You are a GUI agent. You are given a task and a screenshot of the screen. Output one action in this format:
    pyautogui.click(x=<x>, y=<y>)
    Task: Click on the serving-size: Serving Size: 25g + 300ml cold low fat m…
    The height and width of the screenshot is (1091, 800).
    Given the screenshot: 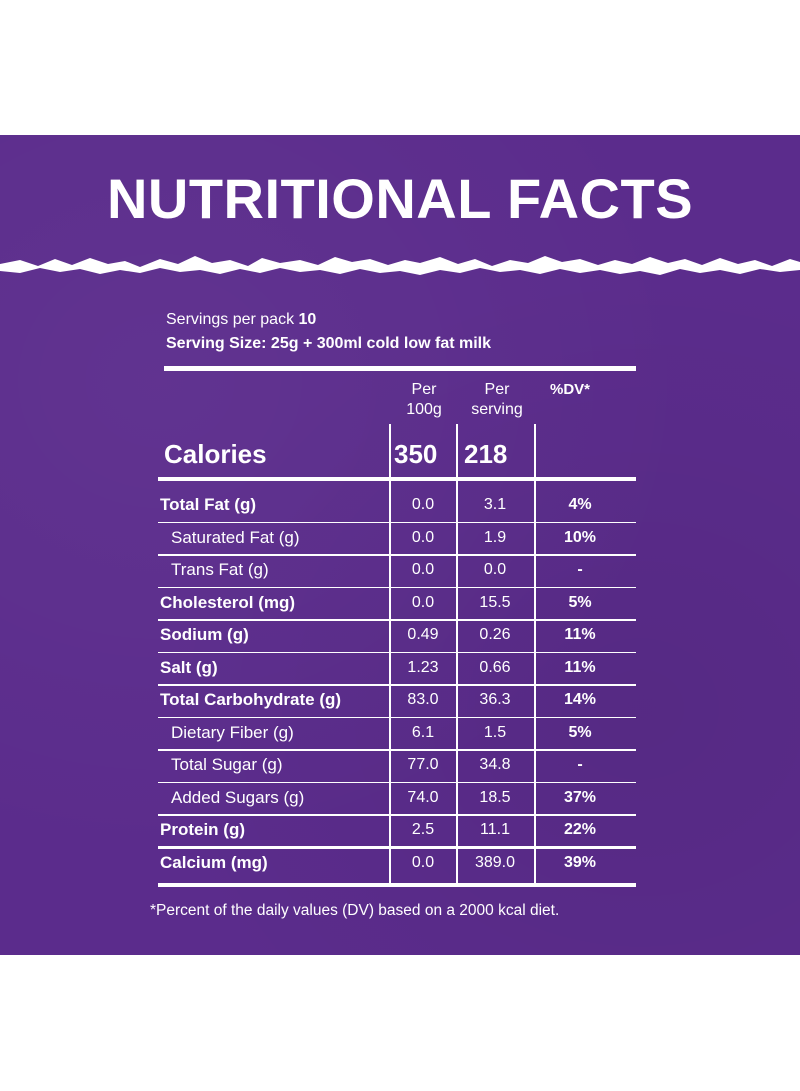 What is the action you would take?
    pyautogui.click(x=328, y=343)
    